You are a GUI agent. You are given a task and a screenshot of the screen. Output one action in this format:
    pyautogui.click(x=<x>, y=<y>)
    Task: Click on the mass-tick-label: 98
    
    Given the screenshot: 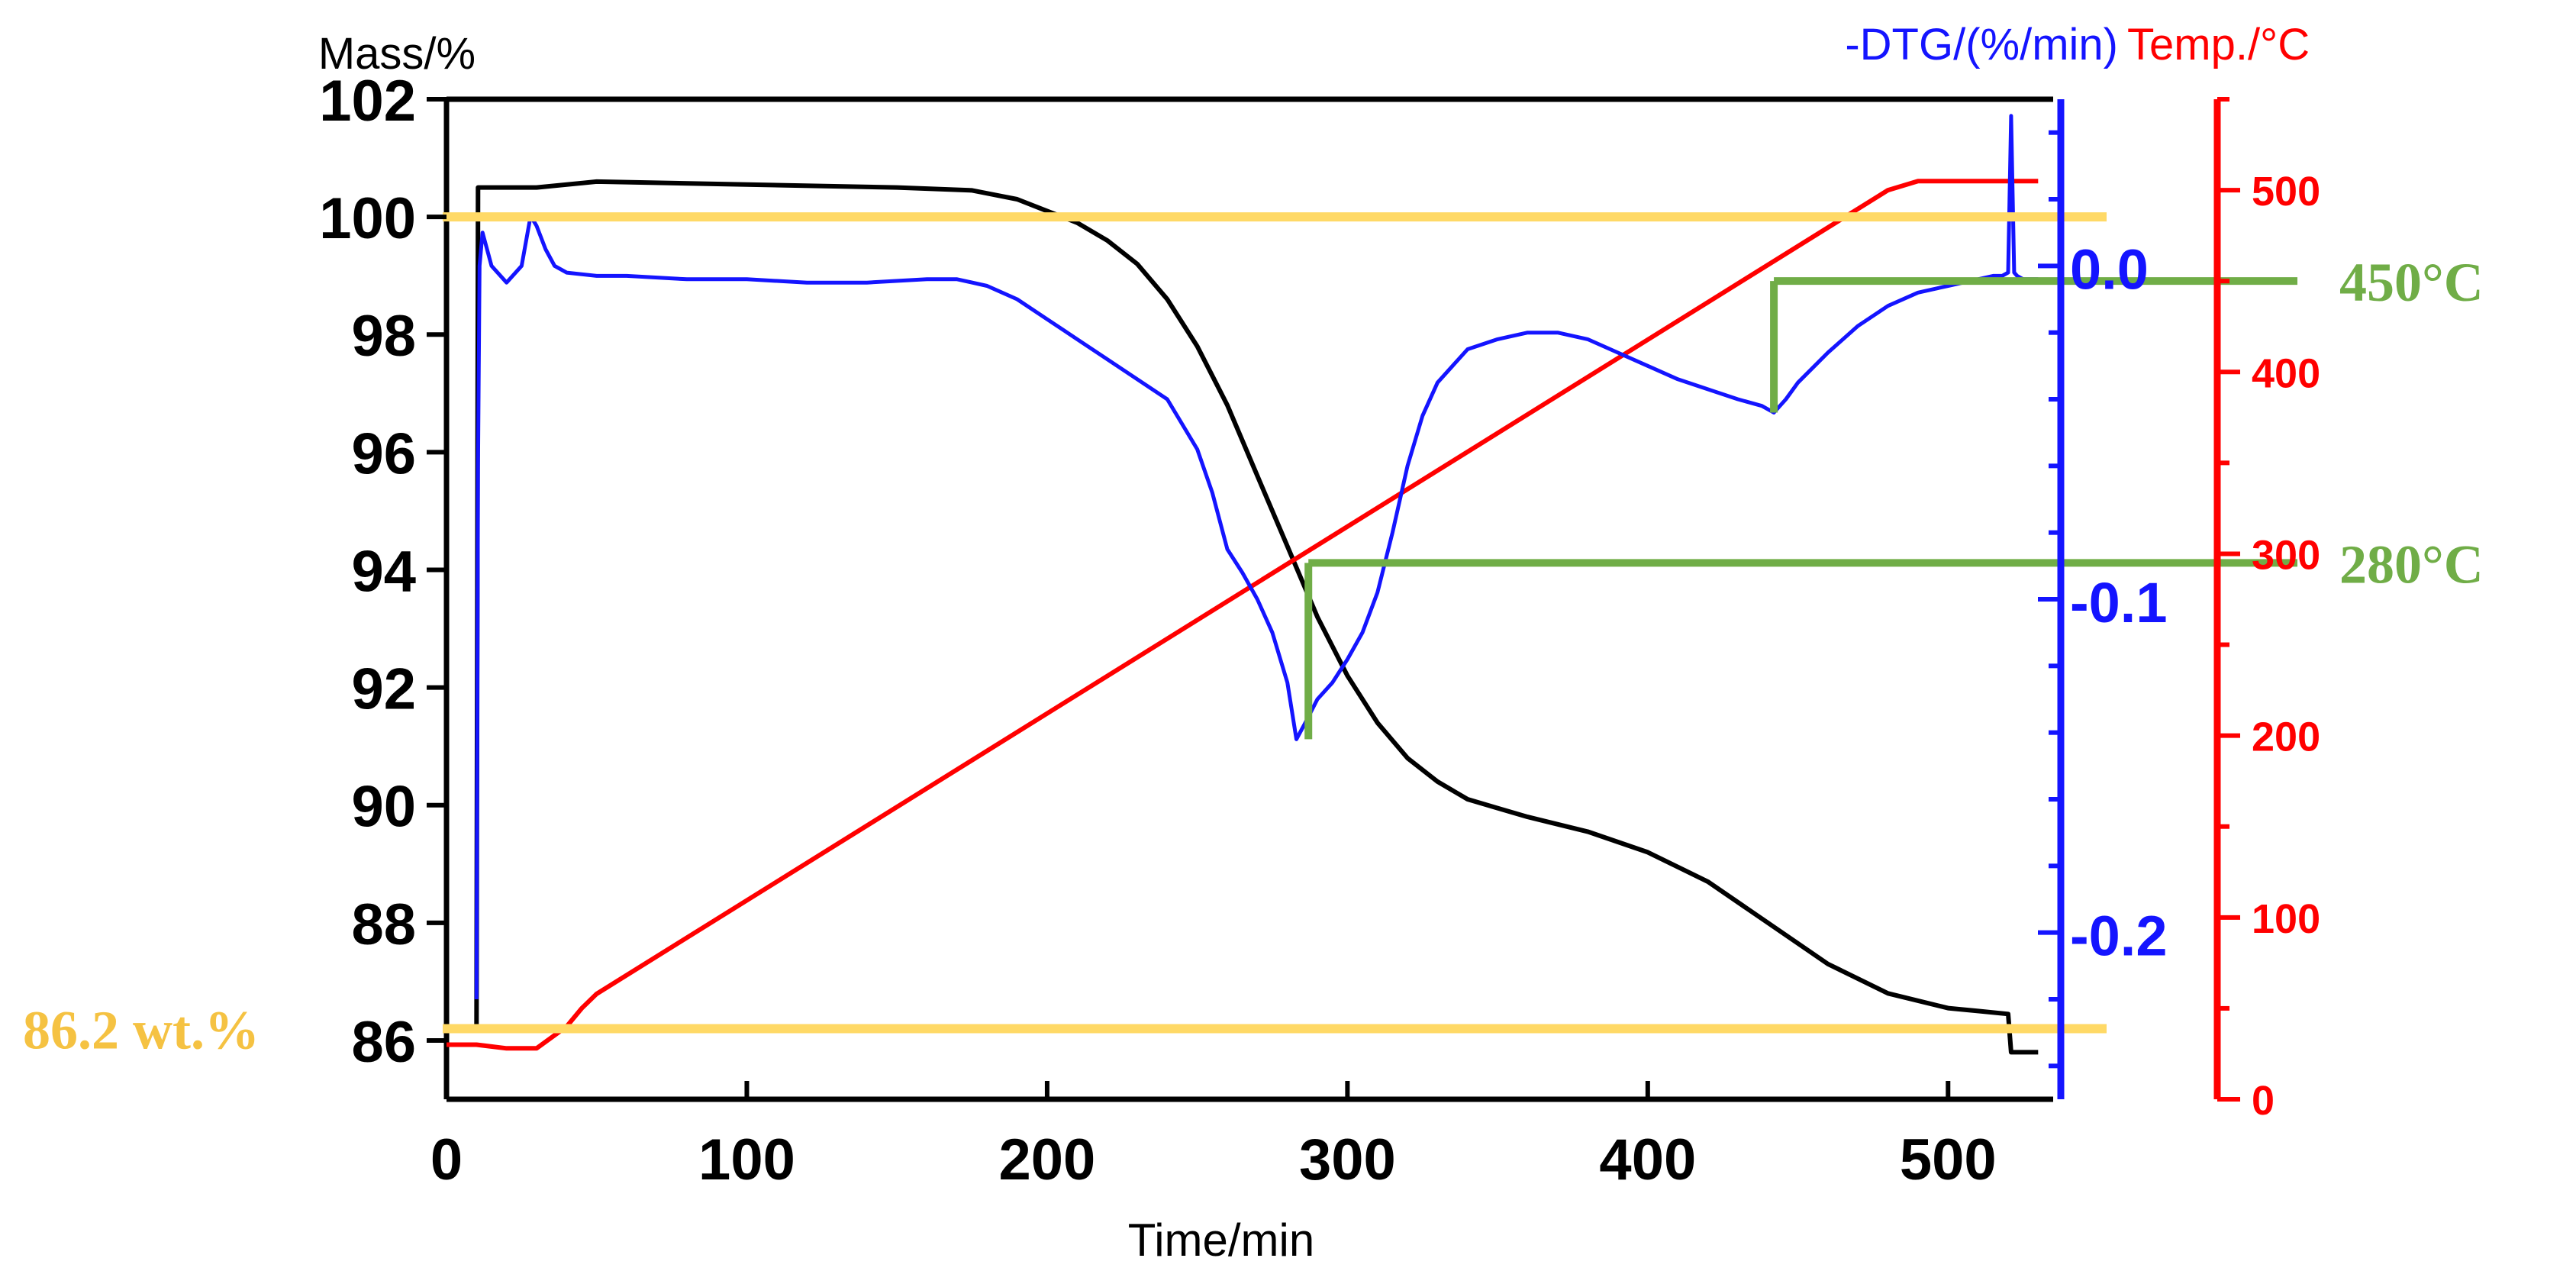 What is the action you would take?
    pyautogui.click(x=384, y=337)
    